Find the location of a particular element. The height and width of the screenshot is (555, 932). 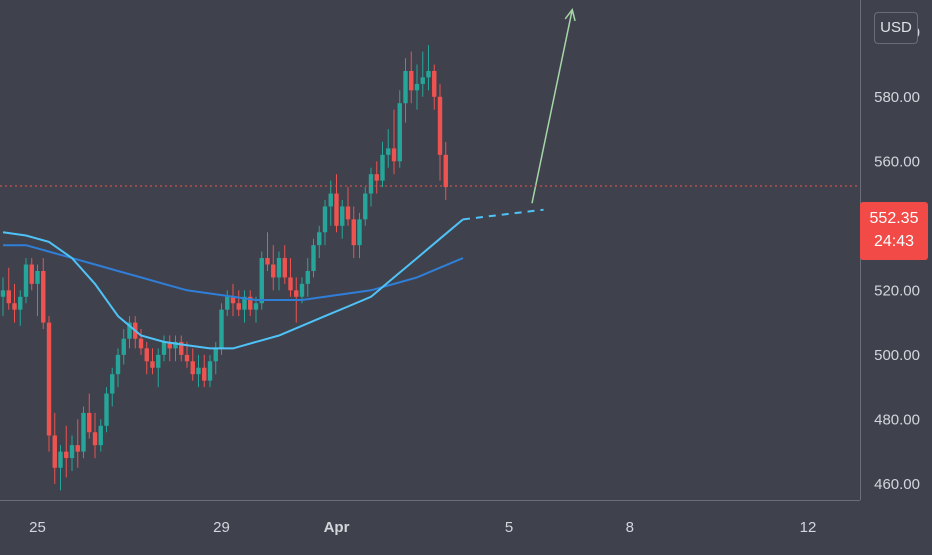

price-tick-label: 580.00 is located at coordinates (897, 97).